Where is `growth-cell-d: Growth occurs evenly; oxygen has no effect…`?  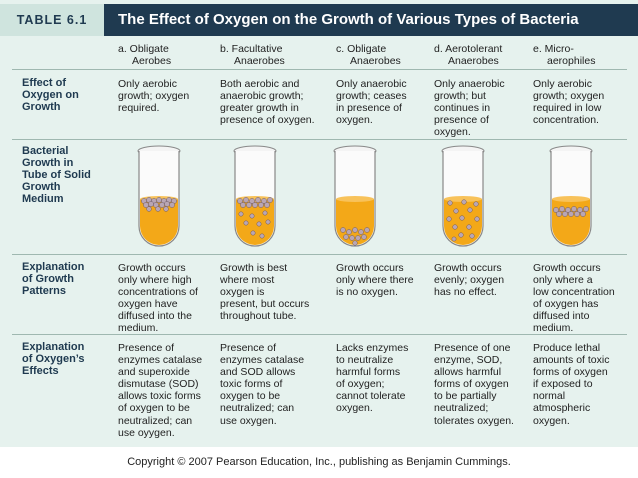 growth-cell-d: Growth occurs evenly; oxygen has no effect… is located at coordinates (469, 280).